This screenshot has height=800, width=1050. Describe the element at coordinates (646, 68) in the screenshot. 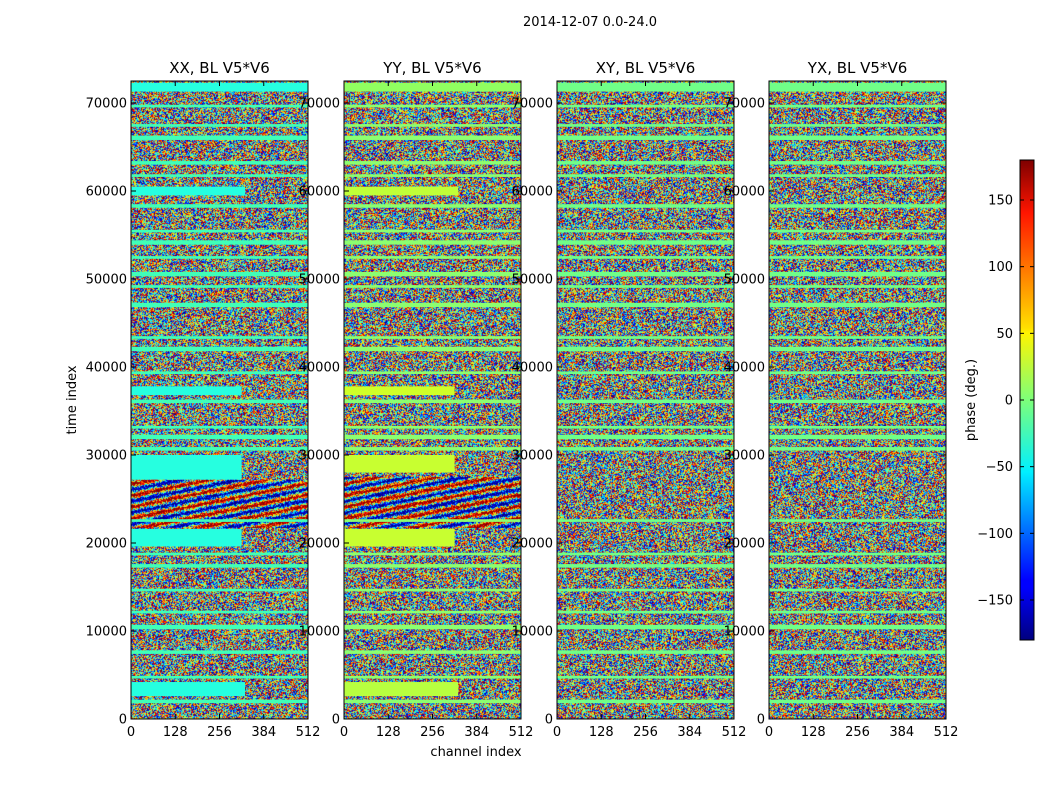

I see `panel-xy-title: XY, BL V5*V6` at that location.